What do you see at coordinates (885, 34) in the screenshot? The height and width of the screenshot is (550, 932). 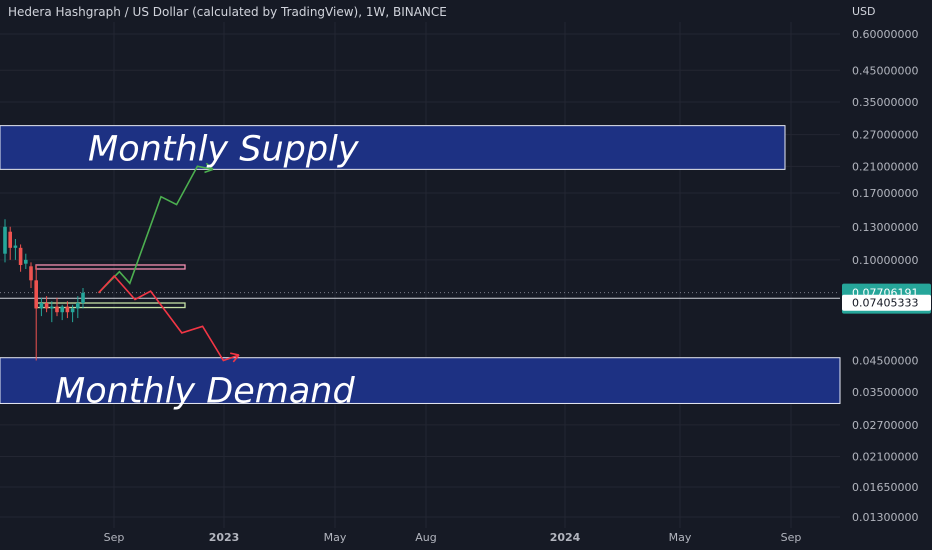 I see `y-tick-label: 0.60000000` at bounding box center [885, 34].